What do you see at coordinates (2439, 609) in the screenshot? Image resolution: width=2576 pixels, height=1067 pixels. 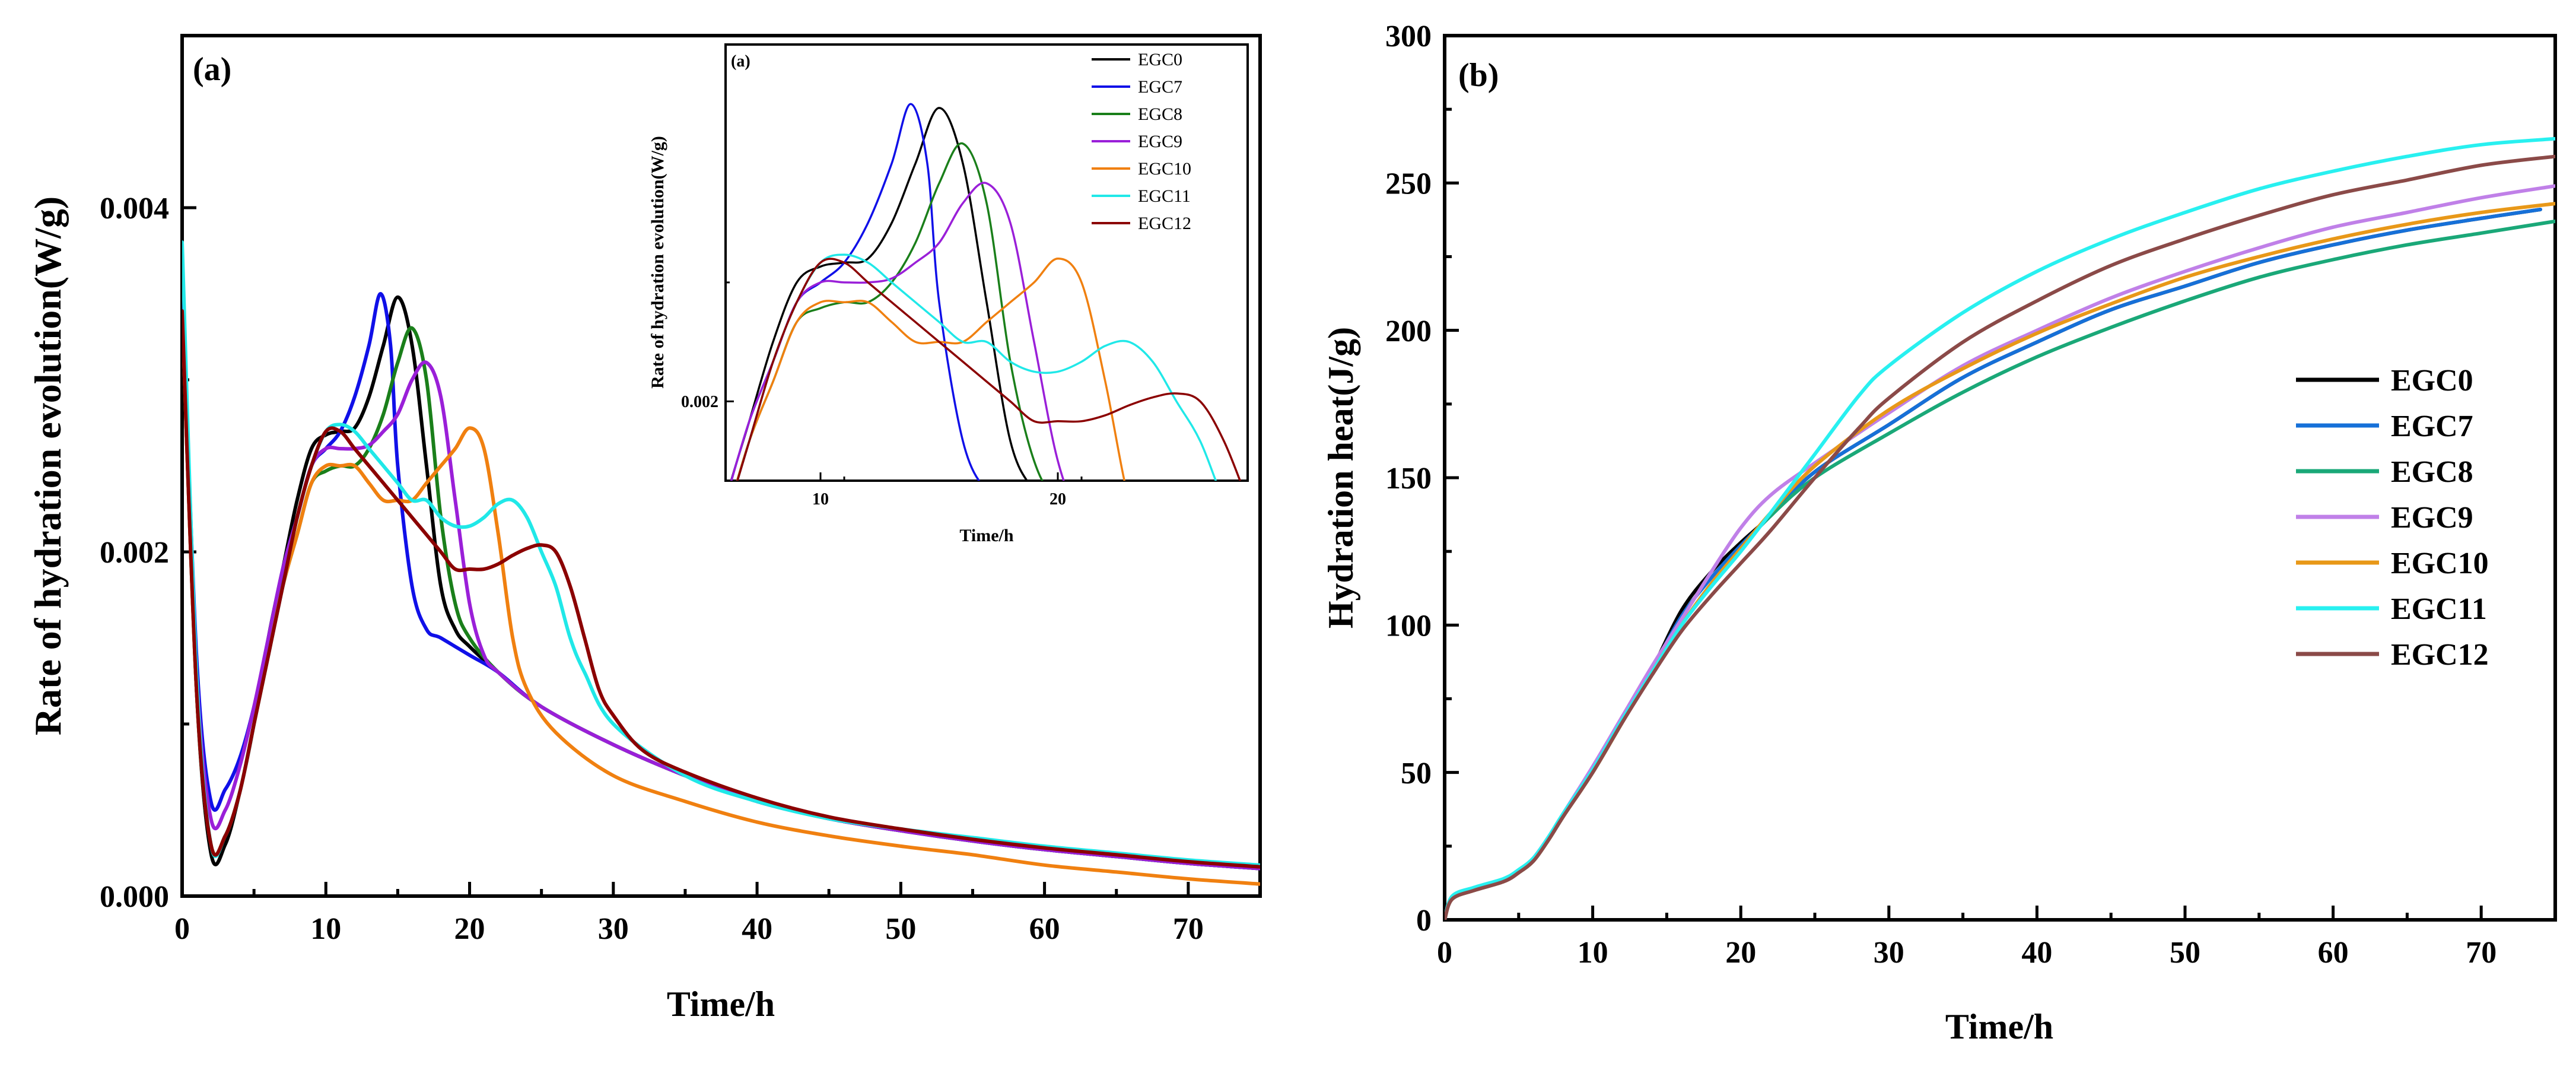 I see `legend-label: EGC11` at bounding box center [2439, 609].